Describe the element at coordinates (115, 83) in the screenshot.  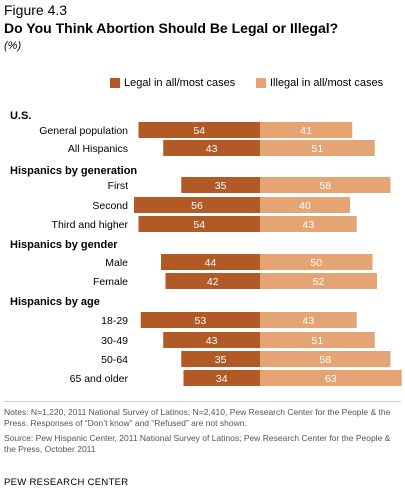
I see `legend-swatch-legal` at that location.